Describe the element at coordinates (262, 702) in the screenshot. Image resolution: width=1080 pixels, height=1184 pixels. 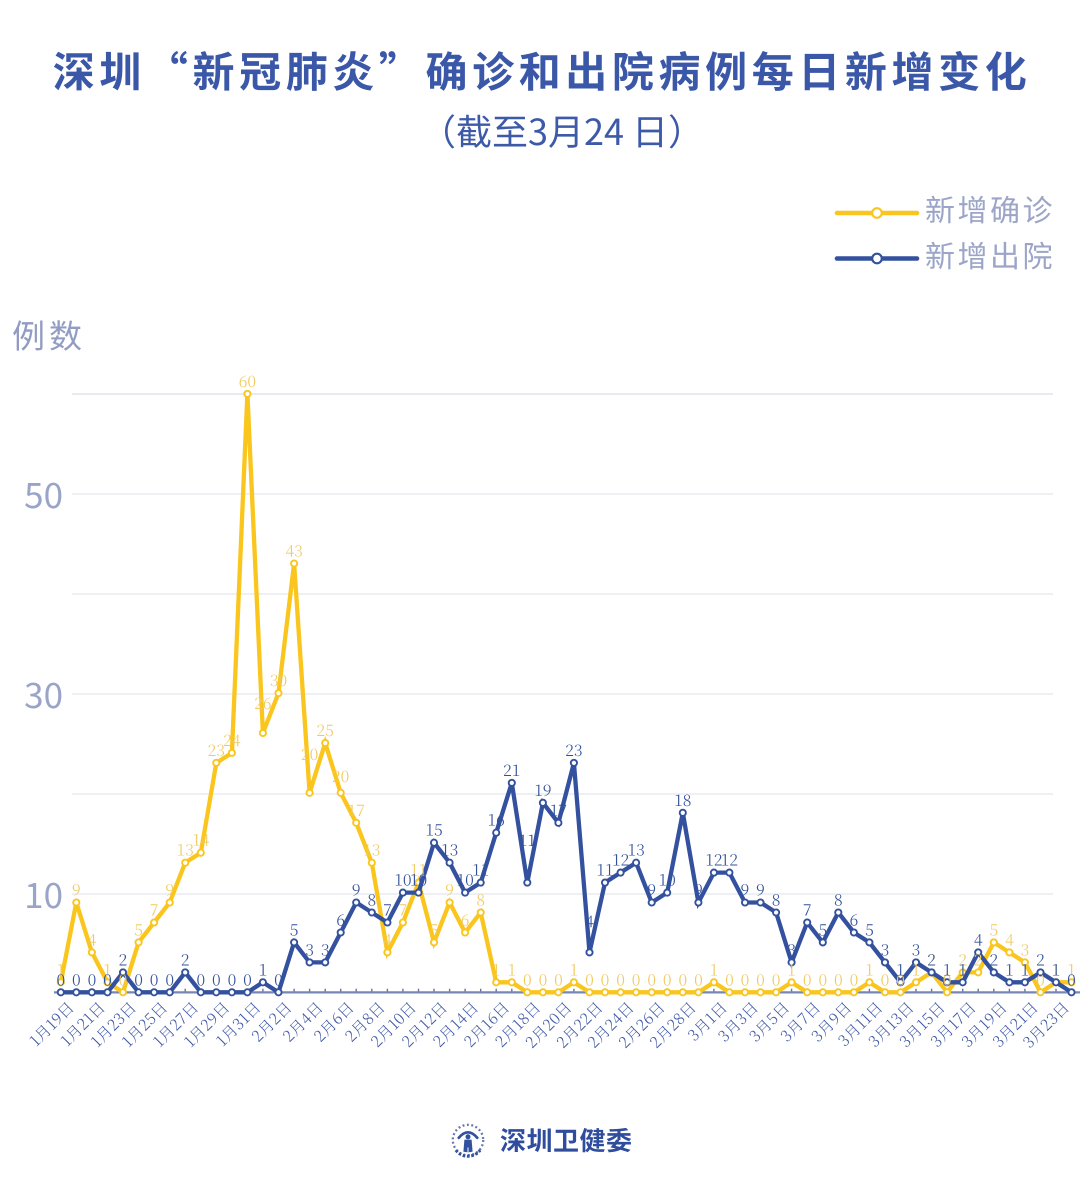
I see `svg-text: 26` at that location.